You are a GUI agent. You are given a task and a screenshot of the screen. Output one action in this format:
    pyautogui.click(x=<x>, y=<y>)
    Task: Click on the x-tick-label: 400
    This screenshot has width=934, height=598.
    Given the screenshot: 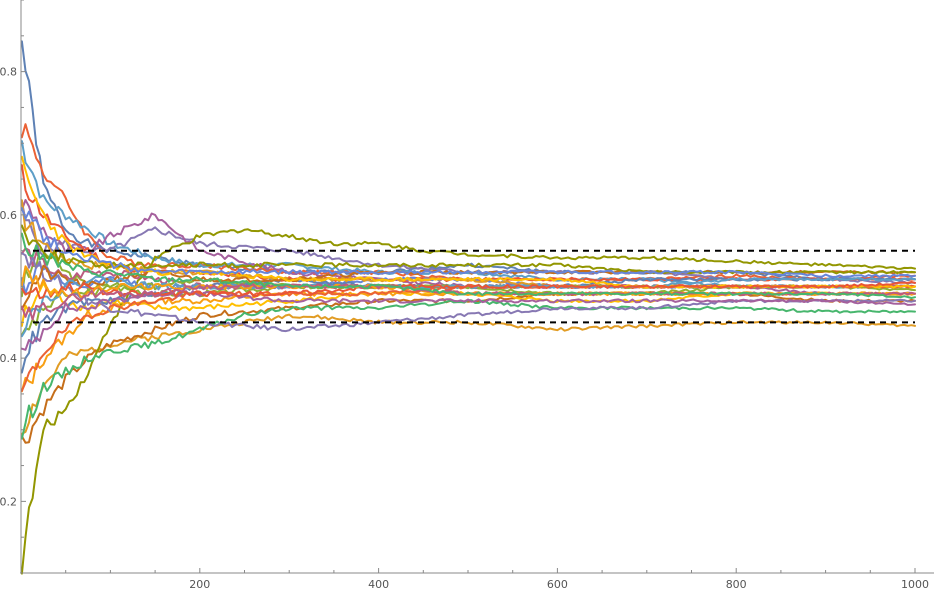 What is the action you would take?
    pyautogui.click(x=378, y=584)
    